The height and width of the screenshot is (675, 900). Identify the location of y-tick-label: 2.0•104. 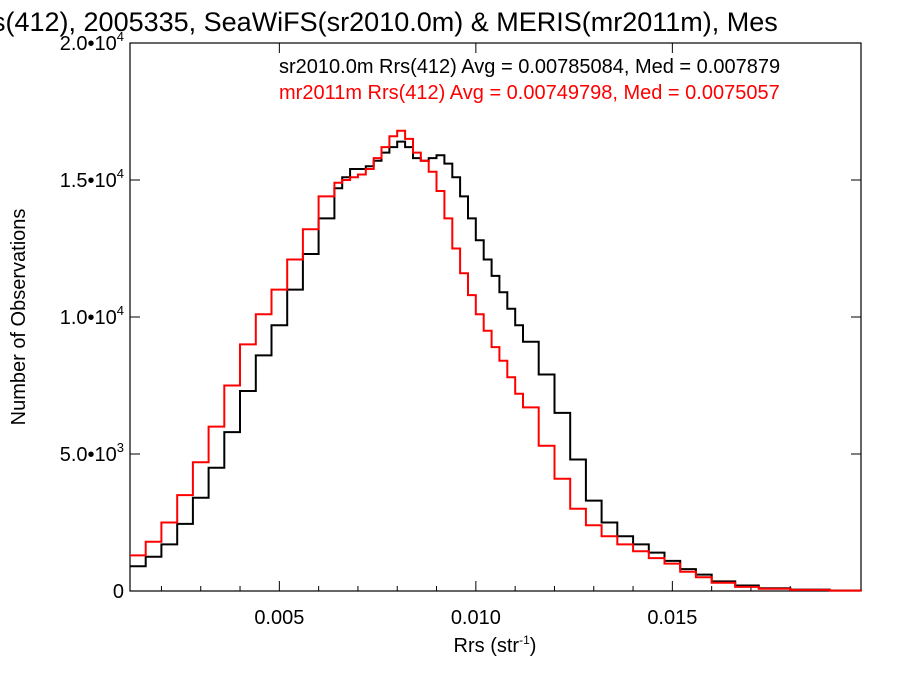
(92, 42).